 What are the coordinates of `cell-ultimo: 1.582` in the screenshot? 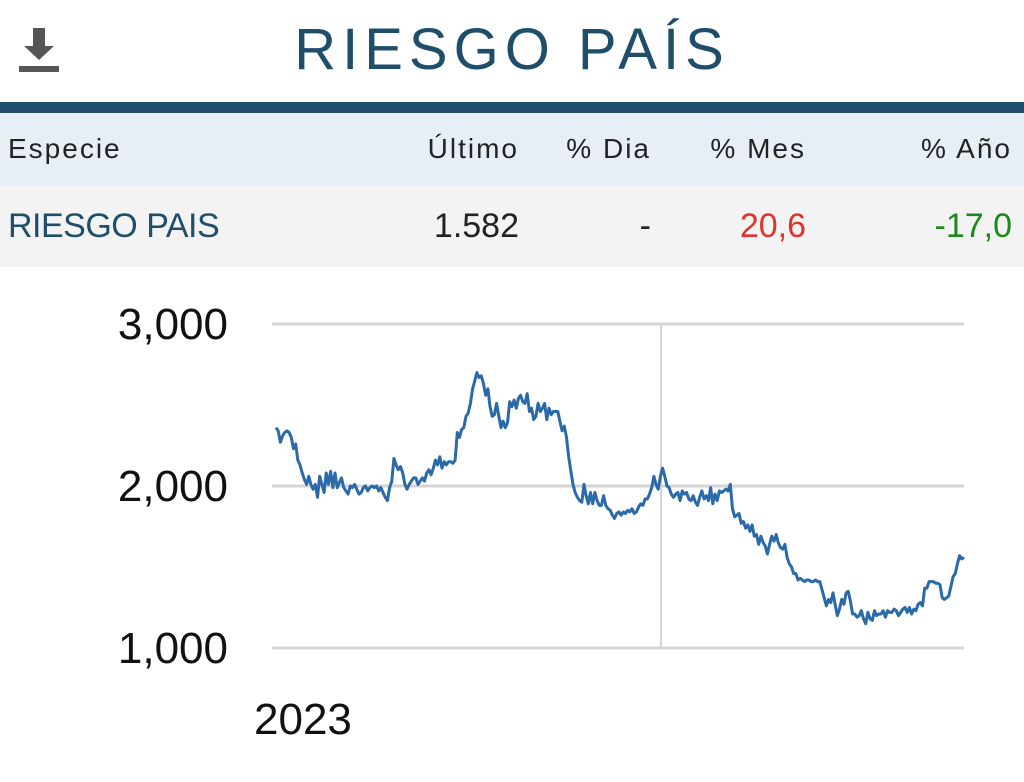 It's located at (476, 226).